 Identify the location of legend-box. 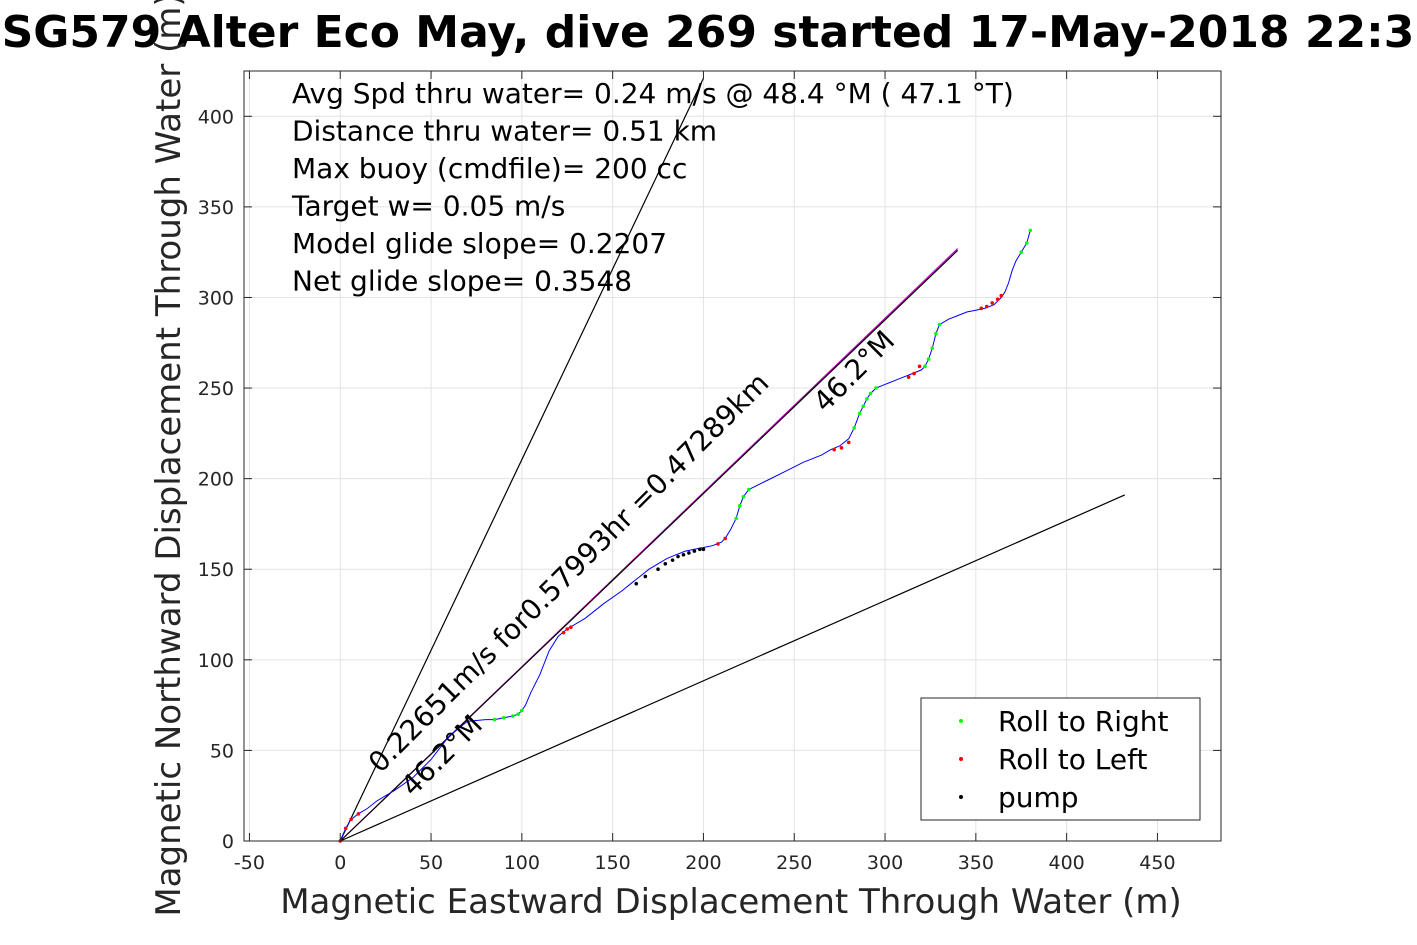
(1060, 759).